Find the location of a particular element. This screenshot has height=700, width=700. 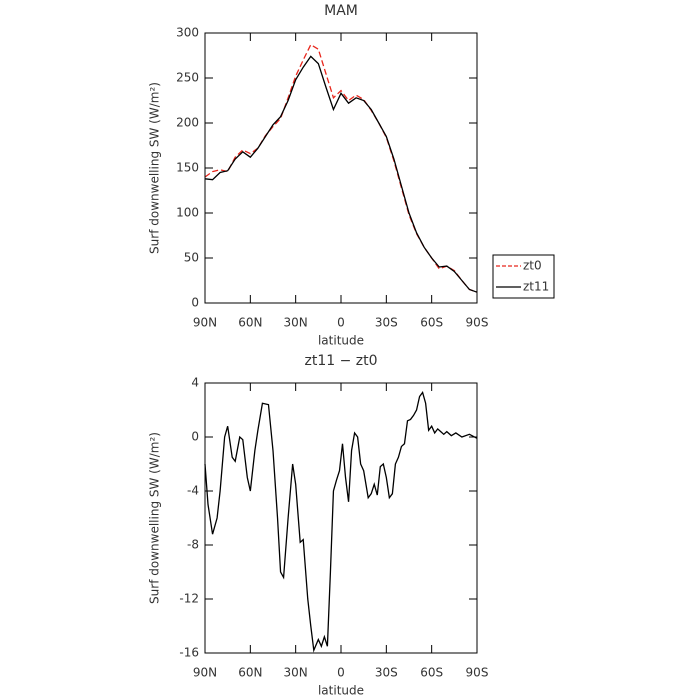

y-tick-label: 100 is located at coordinates (187, 213).